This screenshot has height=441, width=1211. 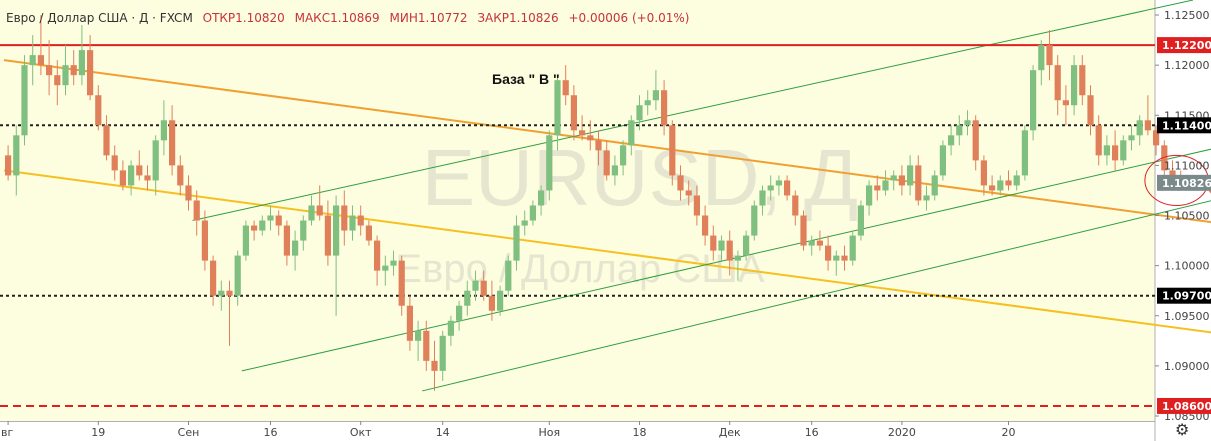 I want to click on level-price-label: 1.08600, so click(x=1186, y=406).